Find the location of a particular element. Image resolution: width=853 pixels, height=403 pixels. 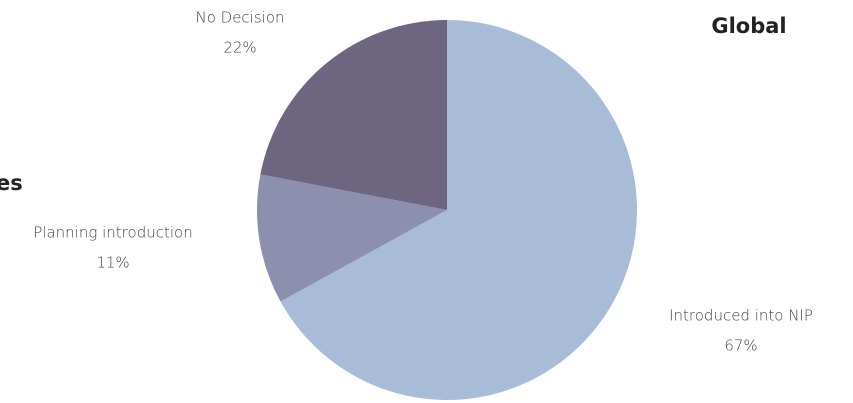

clipped-label: es is located at coordinates (11, 183).